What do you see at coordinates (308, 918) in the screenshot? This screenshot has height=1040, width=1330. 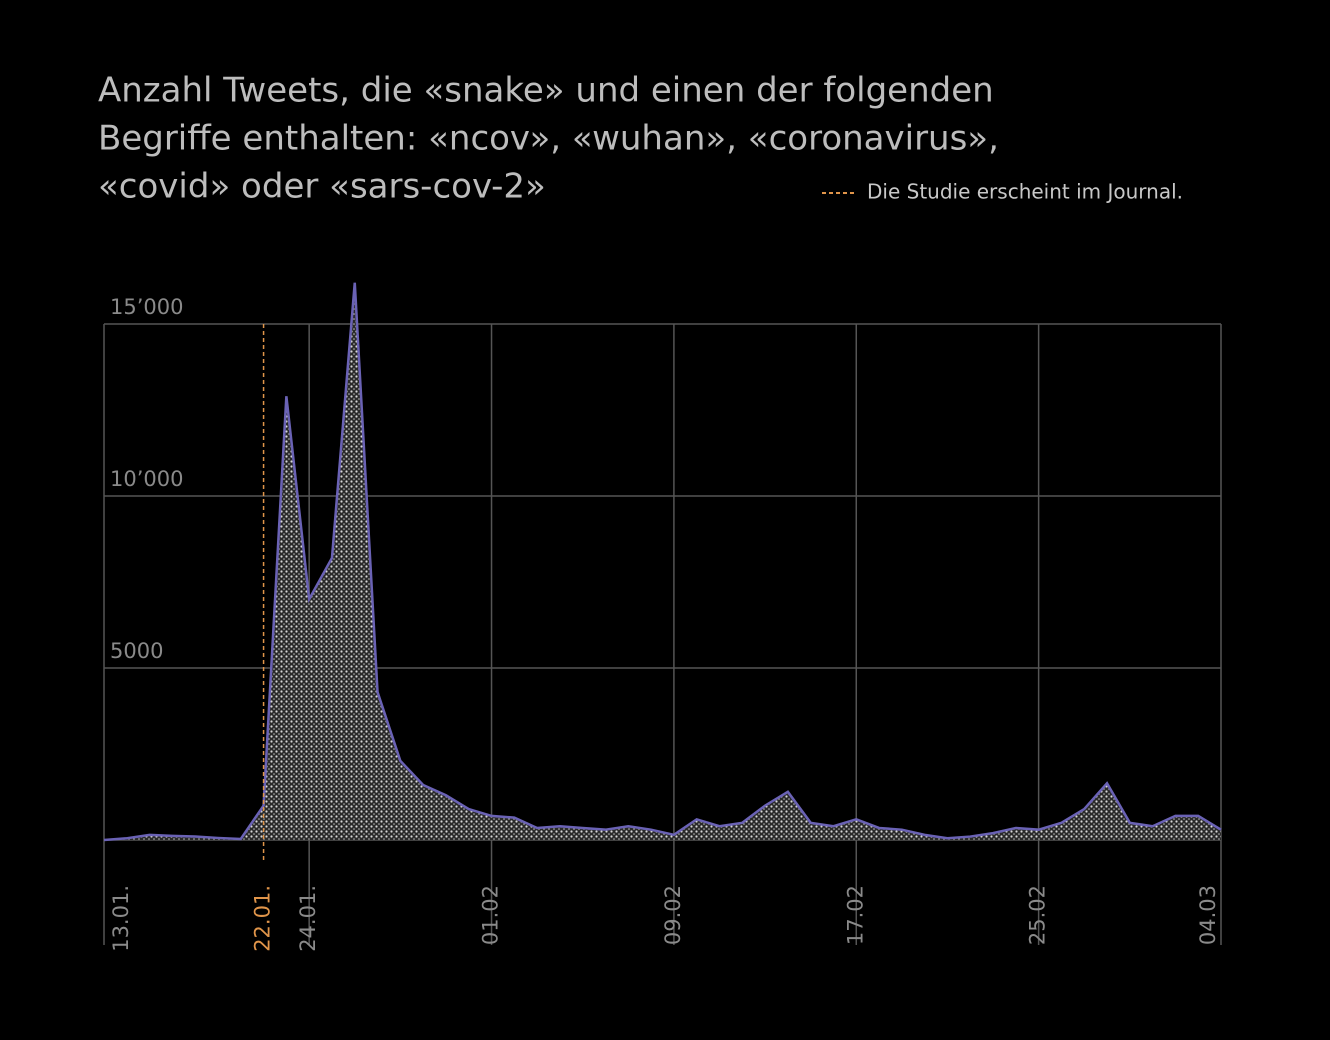 I see `x-tick-label: 24.01.` at bounding box center [308, 918].